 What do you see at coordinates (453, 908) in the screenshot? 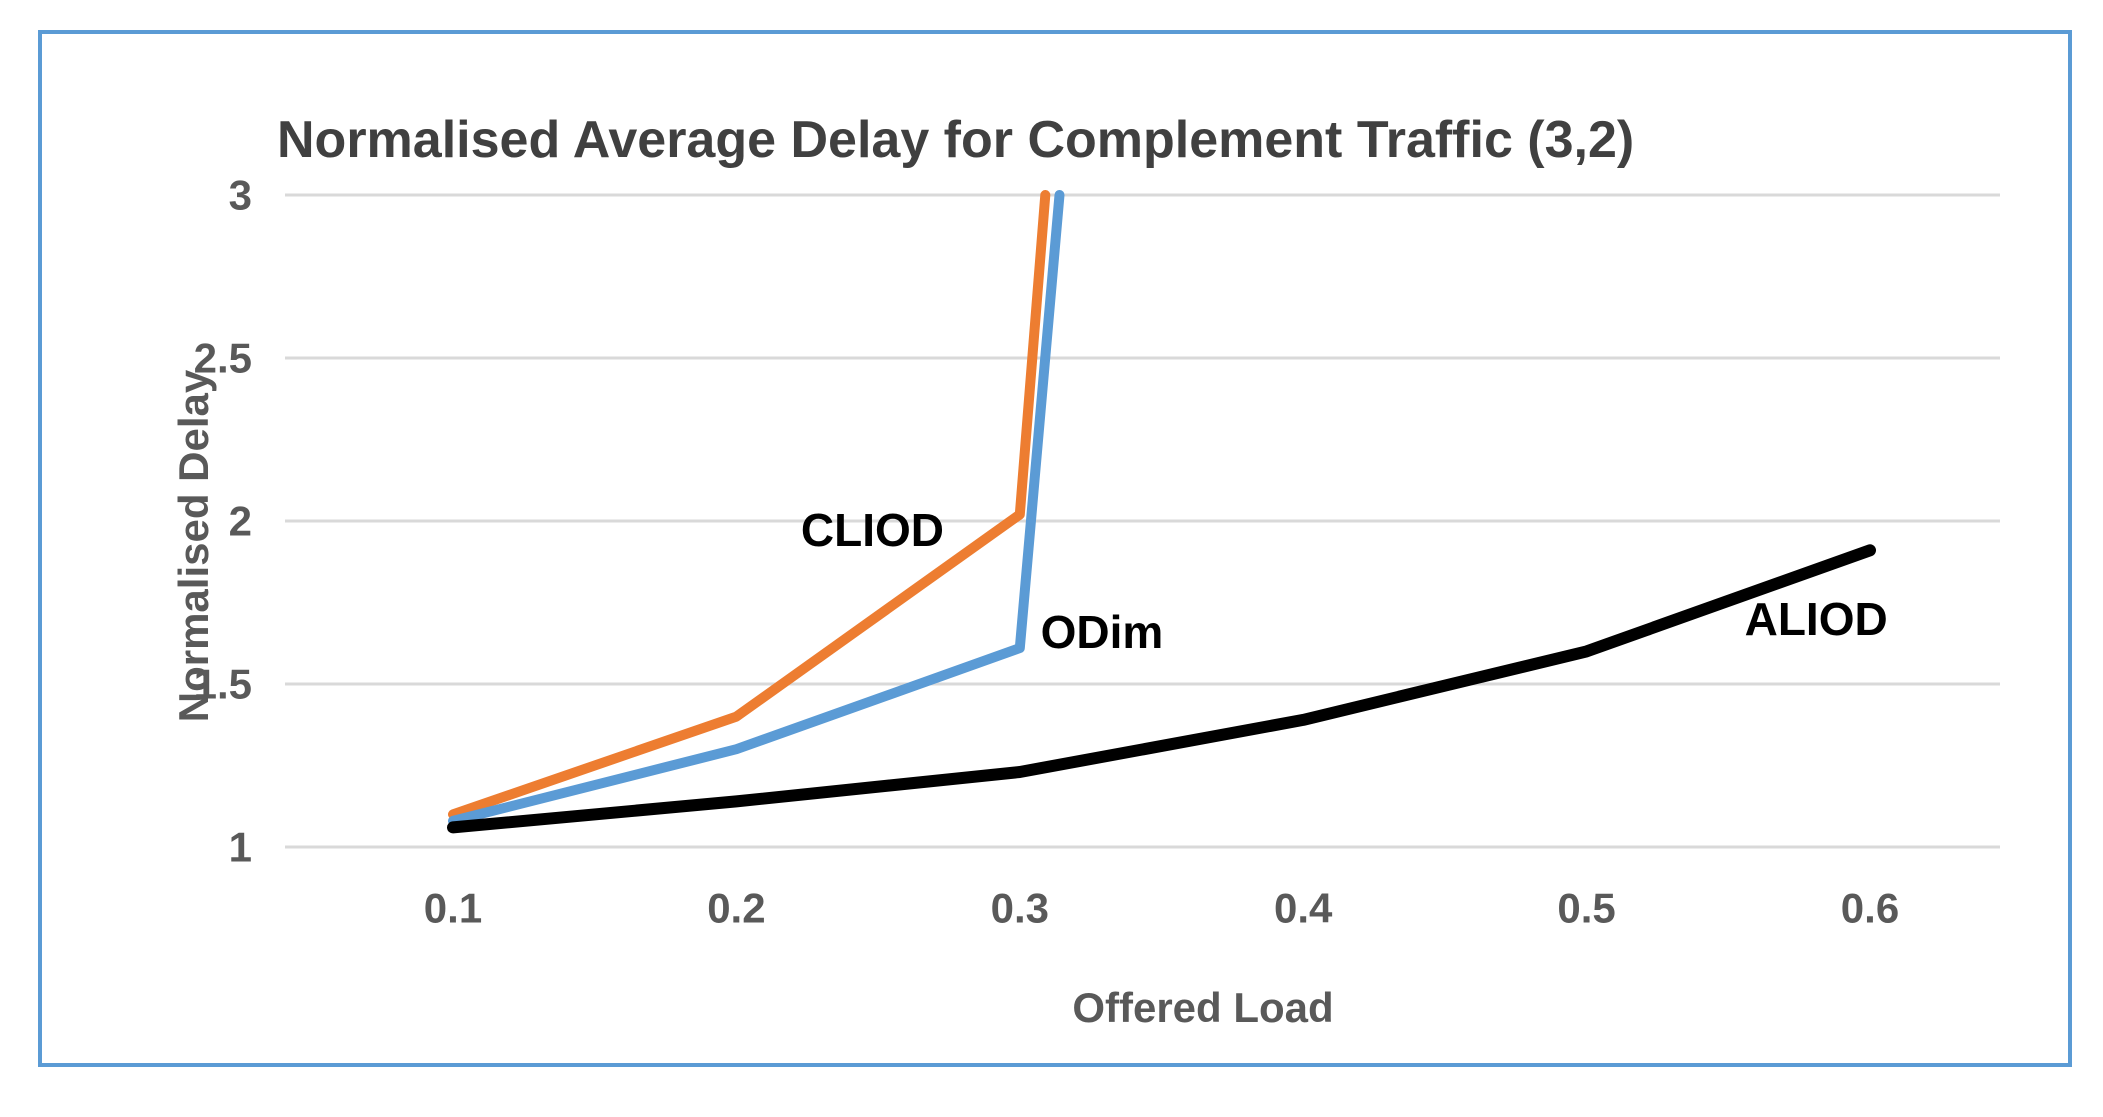
I see `x-tick-label-0.1: 0.1` at bounding box center [453, 908].